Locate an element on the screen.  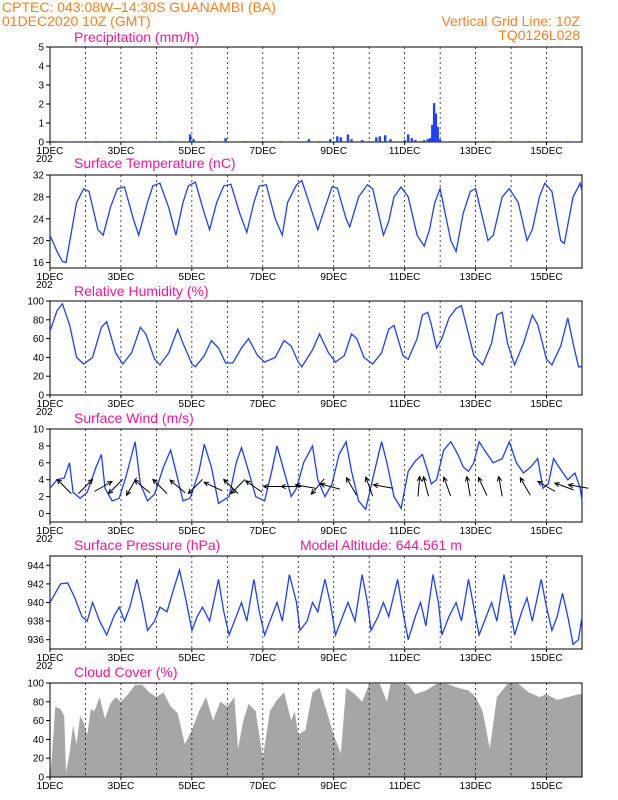
y-tick-label: 24 is located at coordinates (39, 219).